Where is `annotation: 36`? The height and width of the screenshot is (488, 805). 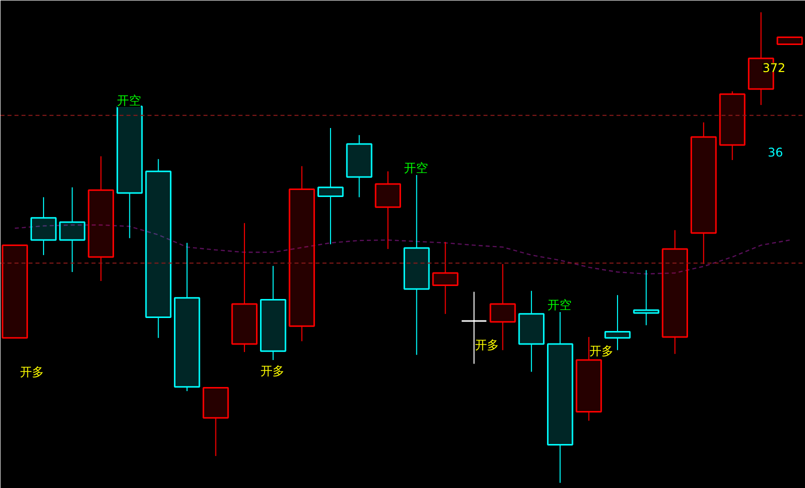 annotation: 36 is located at coordinates (776, 153).